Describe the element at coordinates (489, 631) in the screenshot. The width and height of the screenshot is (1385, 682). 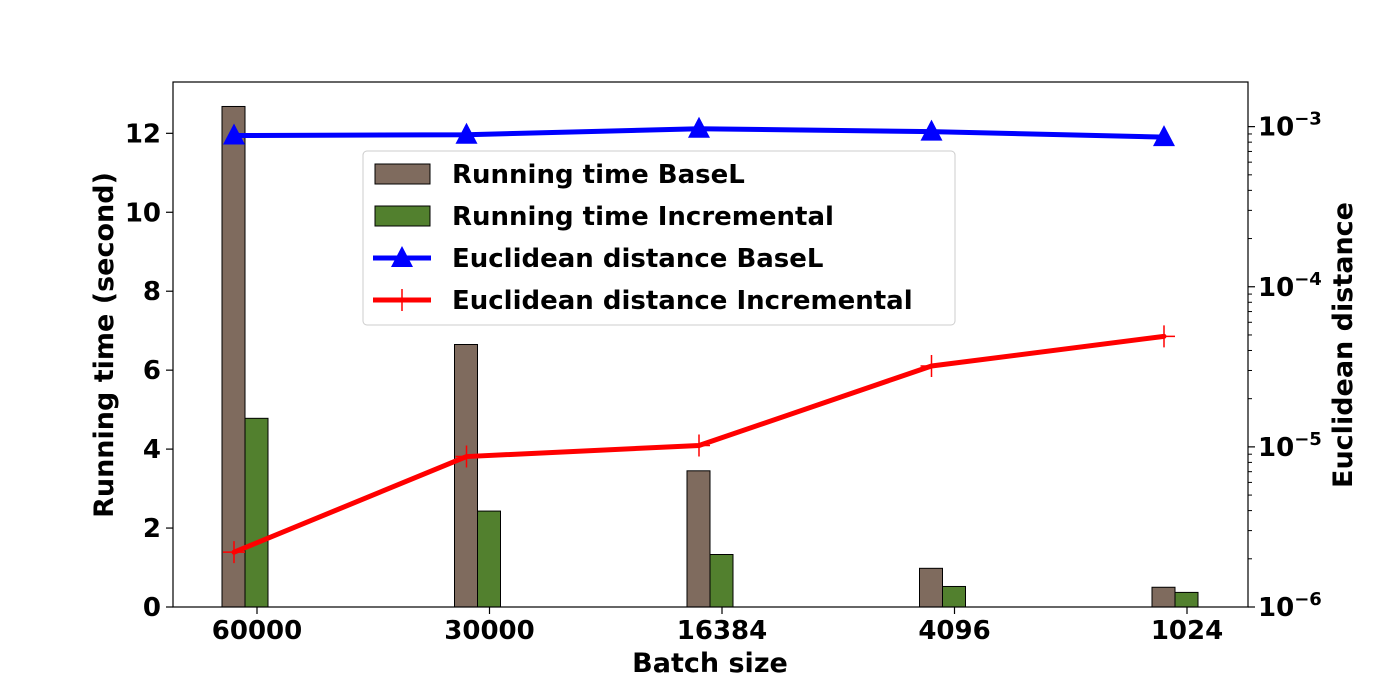
I see `x-tick-label-30000: 30000` at that location.